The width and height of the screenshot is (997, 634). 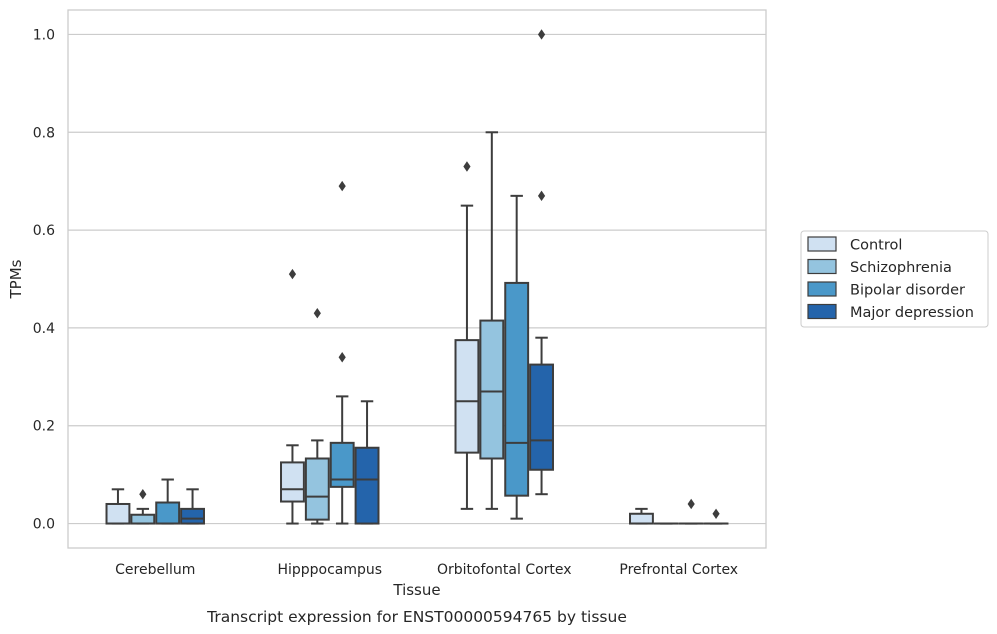 What do you see at coordinates (329, 570) in the screenshot?
I see `x-tick-label: Hipppocampus` at bounding box center [329, 570].